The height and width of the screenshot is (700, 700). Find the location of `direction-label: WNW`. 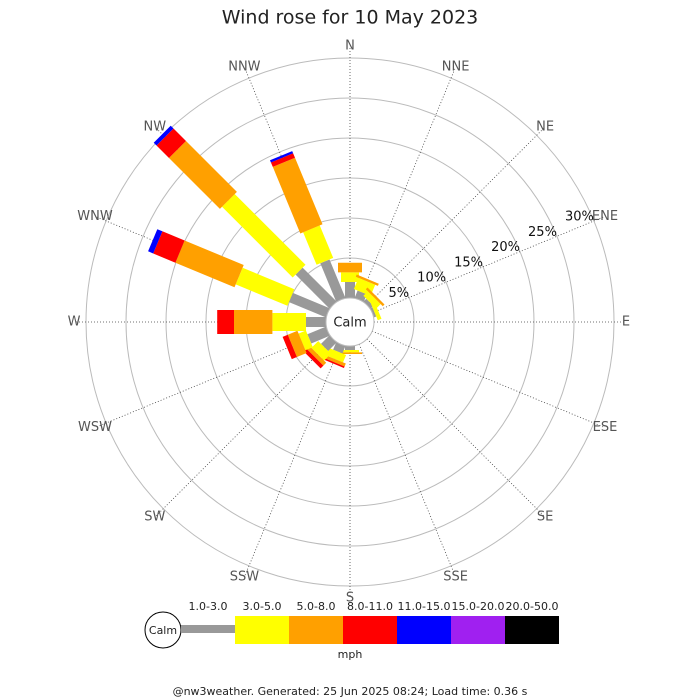

direction-label: WNW is located at coordinates (95, 216).